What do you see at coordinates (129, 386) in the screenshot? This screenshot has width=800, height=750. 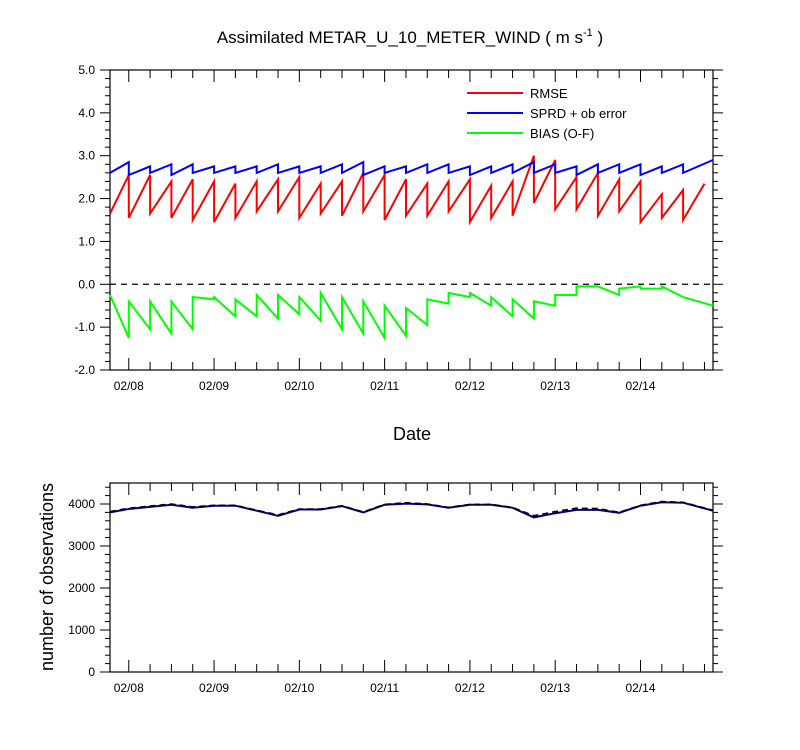 I see `top-x-tick-label: 02/08` at bounding box center [129, 386].